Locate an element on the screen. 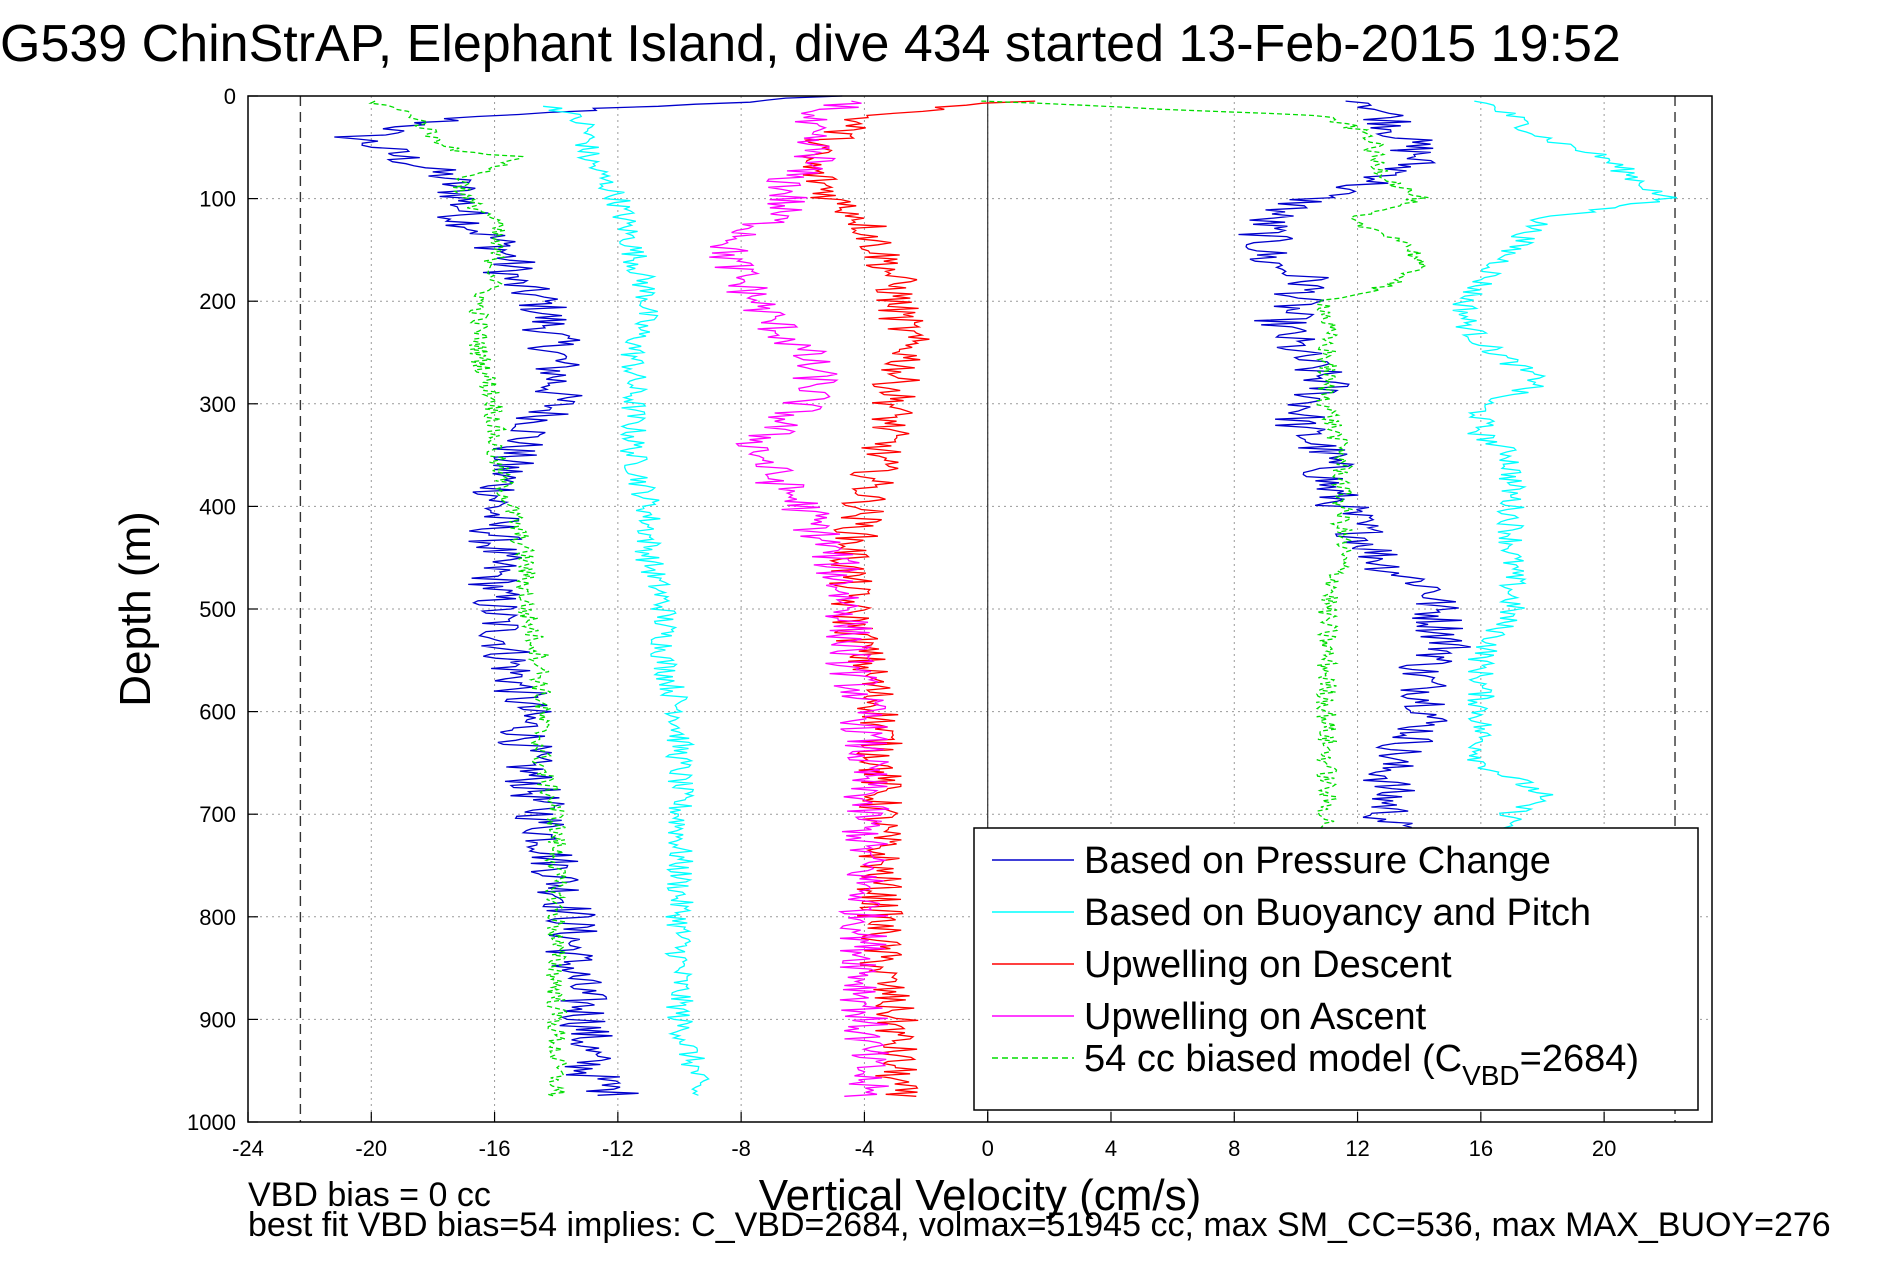  x-tick-label: -8 is located at coordinates (741, 1148).